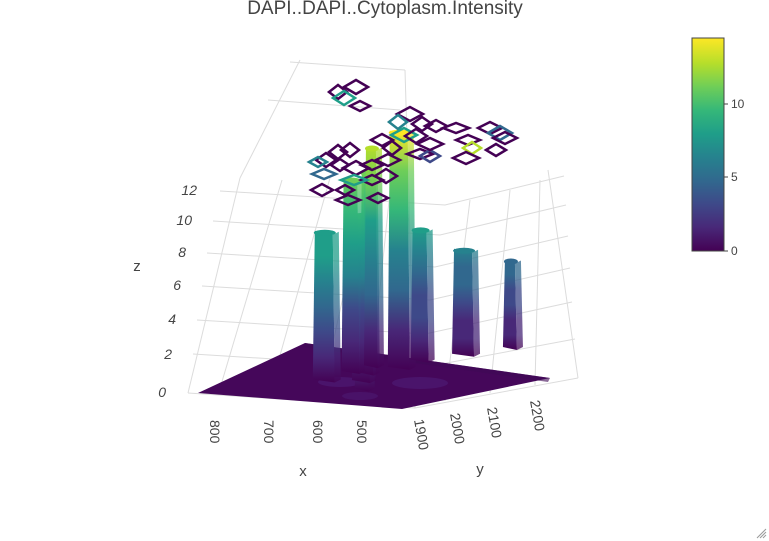 Image resolution: width=769 pixels, height=541 pixels. What do you see at coordinates (457, 429) in the screenshot?
I see `y-tick-label: 2000` at bounding box center [457, 429].